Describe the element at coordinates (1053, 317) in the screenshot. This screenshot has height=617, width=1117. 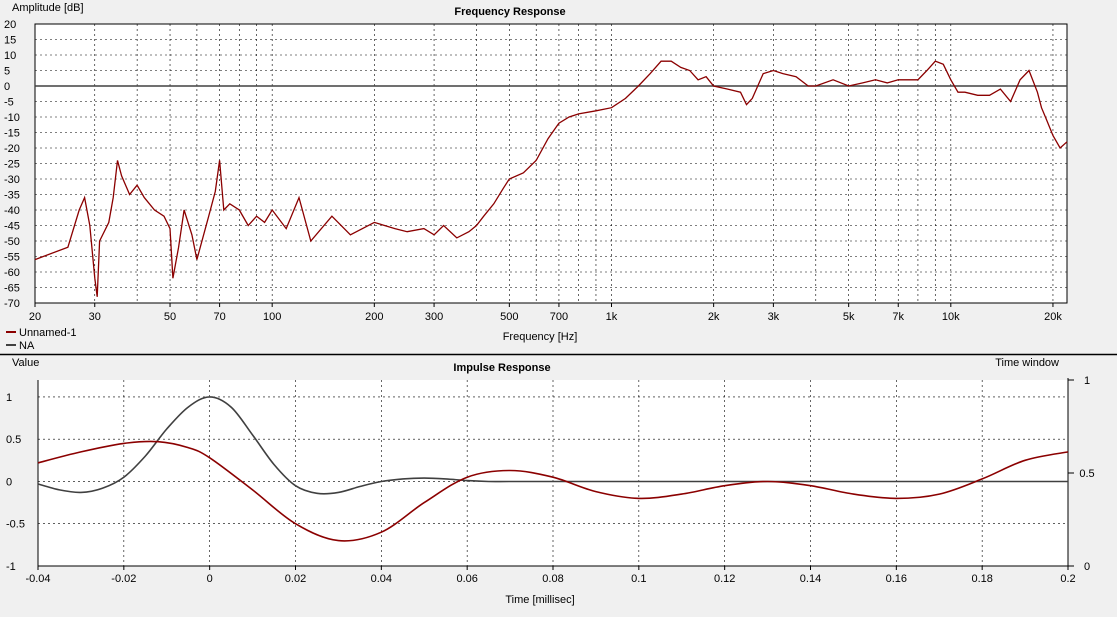
I see `fr-x-tick-label: 20k` at that location.